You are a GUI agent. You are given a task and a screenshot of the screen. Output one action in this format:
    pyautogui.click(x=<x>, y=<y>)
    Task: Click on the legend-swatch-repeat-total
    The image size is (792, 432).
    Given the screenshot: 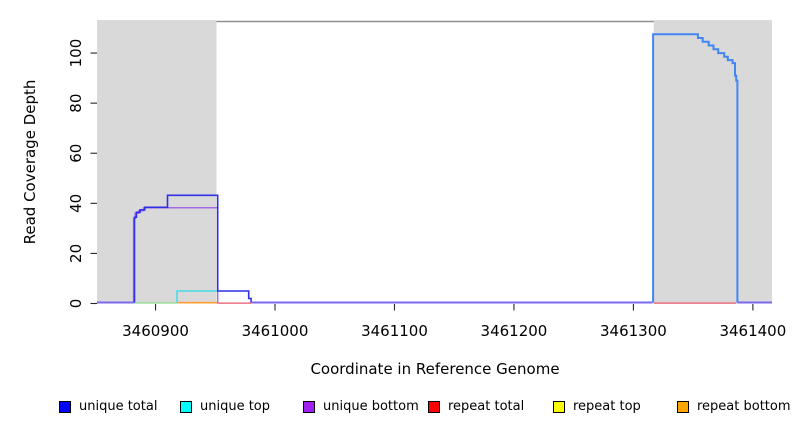 What is the action you would take?
    pyautogui.click(x=434, y=407)
    